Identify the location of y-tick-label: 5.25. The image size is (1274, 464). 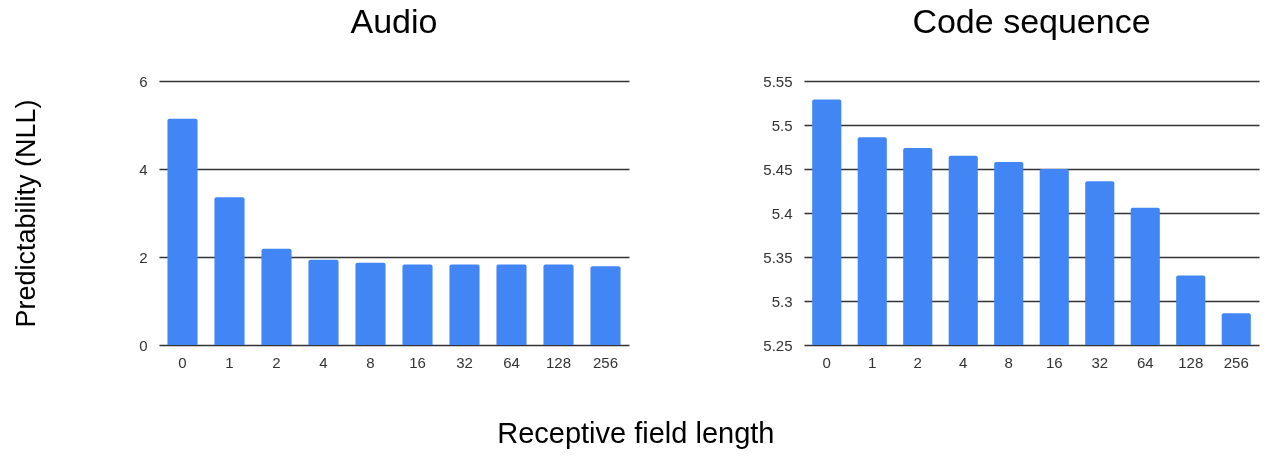
(778, 345).